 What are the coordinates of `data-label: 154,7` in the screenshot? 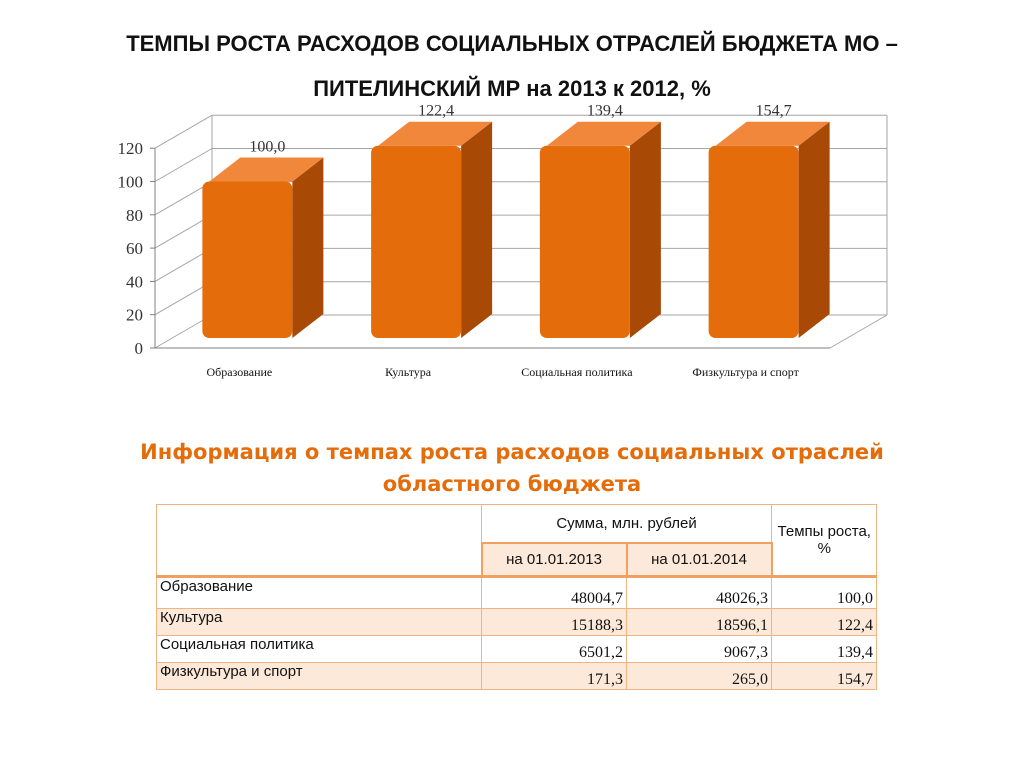 It's located at (774, 111).